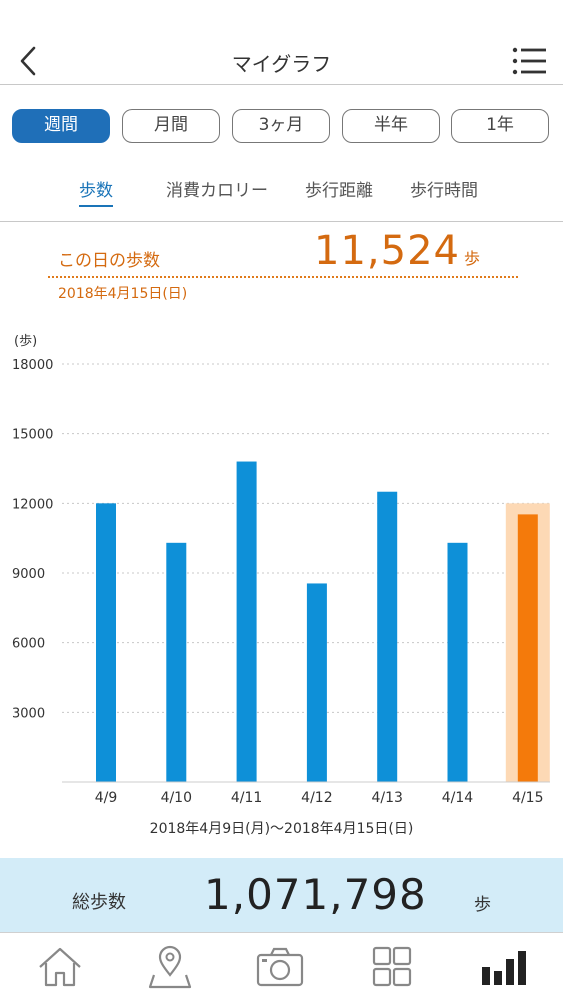 Image resolution: width=563 pixels, height=1000 pixels. I want to click on bottom-tab-bar, so click(281, 966).